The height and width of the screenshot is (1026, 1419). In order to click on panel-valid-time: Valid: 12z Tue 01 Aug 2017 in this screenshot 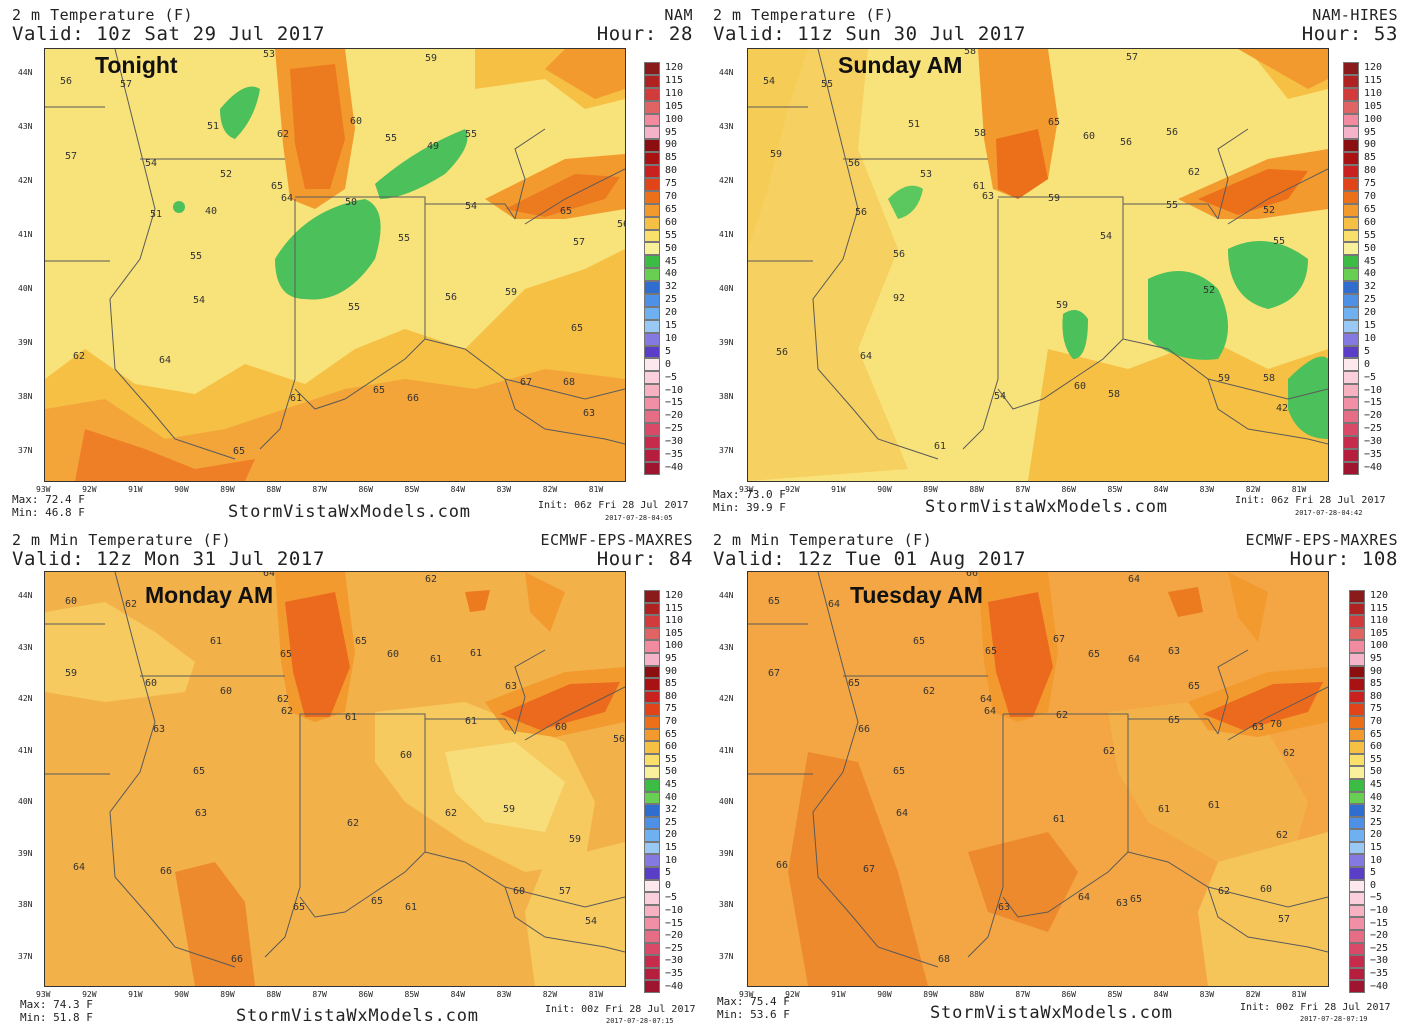, I will do `click(870, 559)`.